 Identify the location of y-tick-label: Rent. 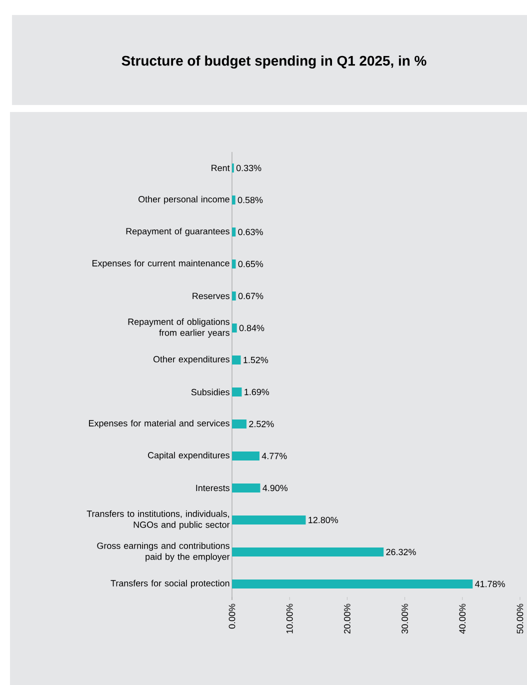
(221, 168).